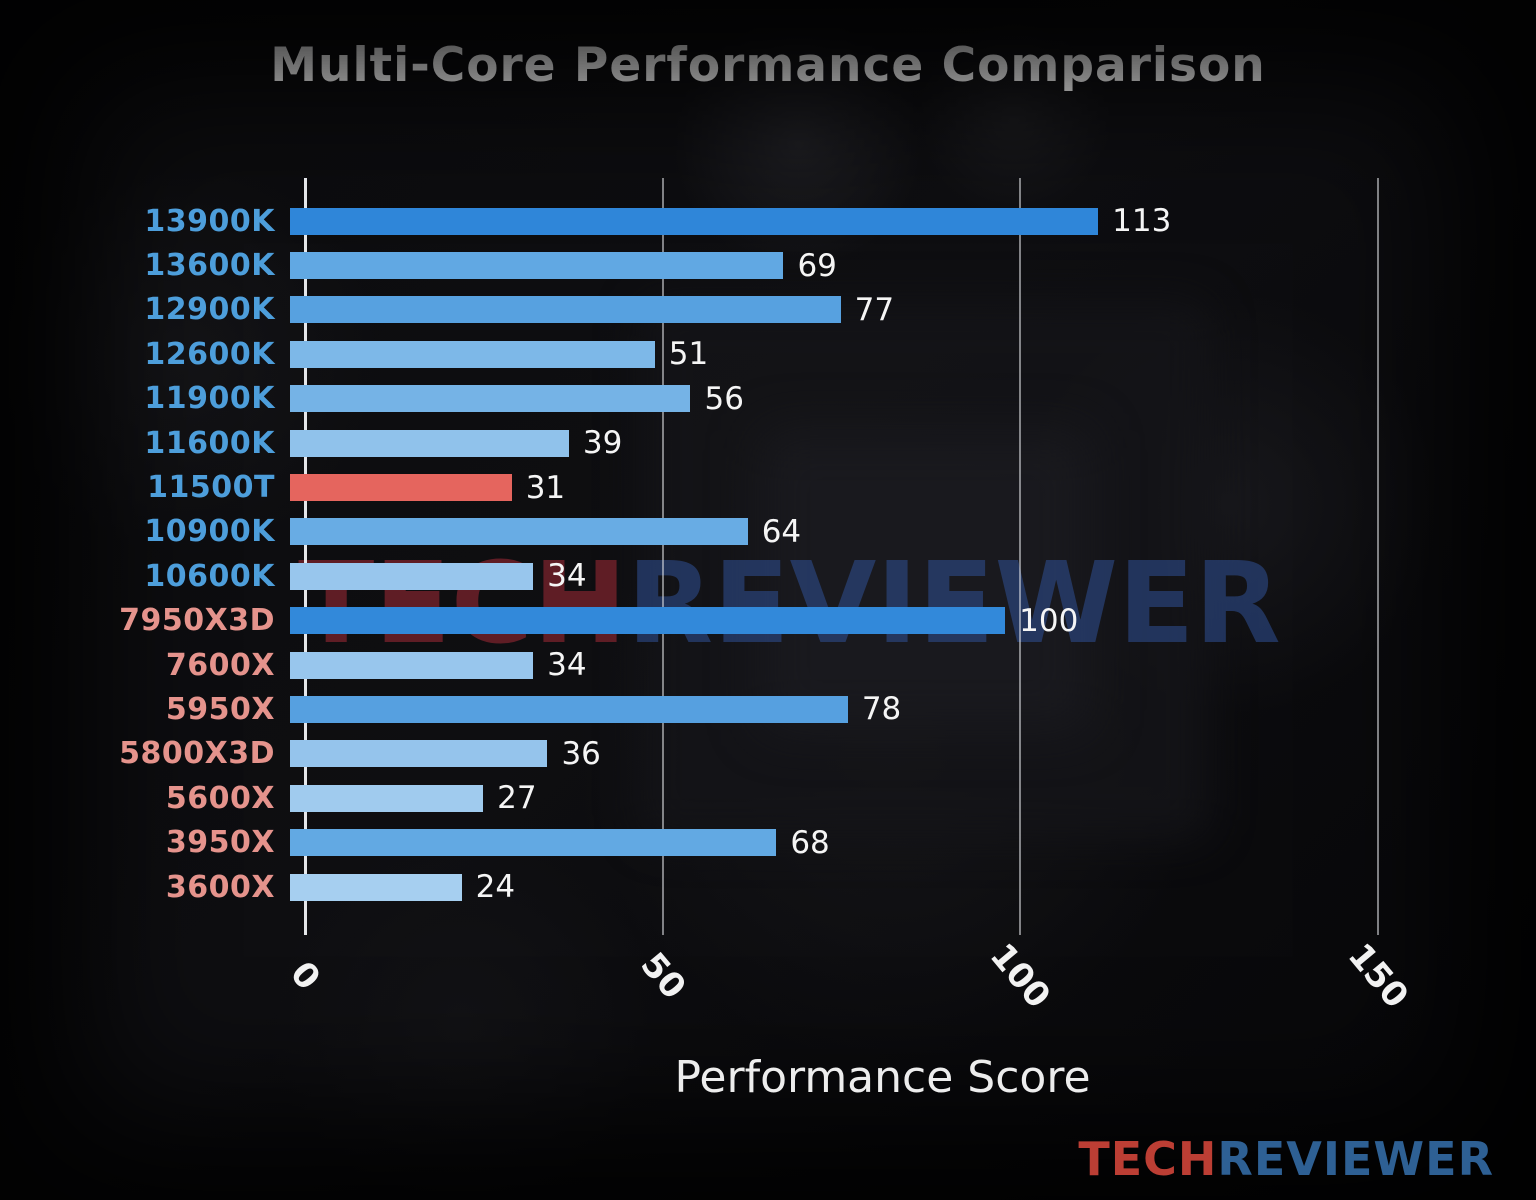 This screenshot has height=1200, width=1536. What do you see at coordinates (220, 843) in the screenshot?
I see `category-label: 3950X` at bounding box center [220, 843].